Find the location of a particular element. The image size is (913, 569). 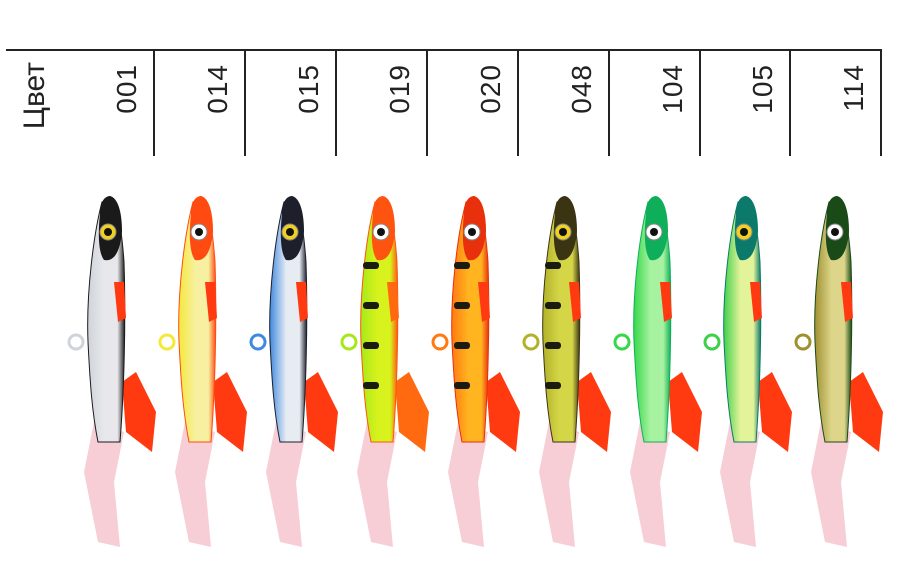

color-code: 014 is located at coordinates (217, 89).